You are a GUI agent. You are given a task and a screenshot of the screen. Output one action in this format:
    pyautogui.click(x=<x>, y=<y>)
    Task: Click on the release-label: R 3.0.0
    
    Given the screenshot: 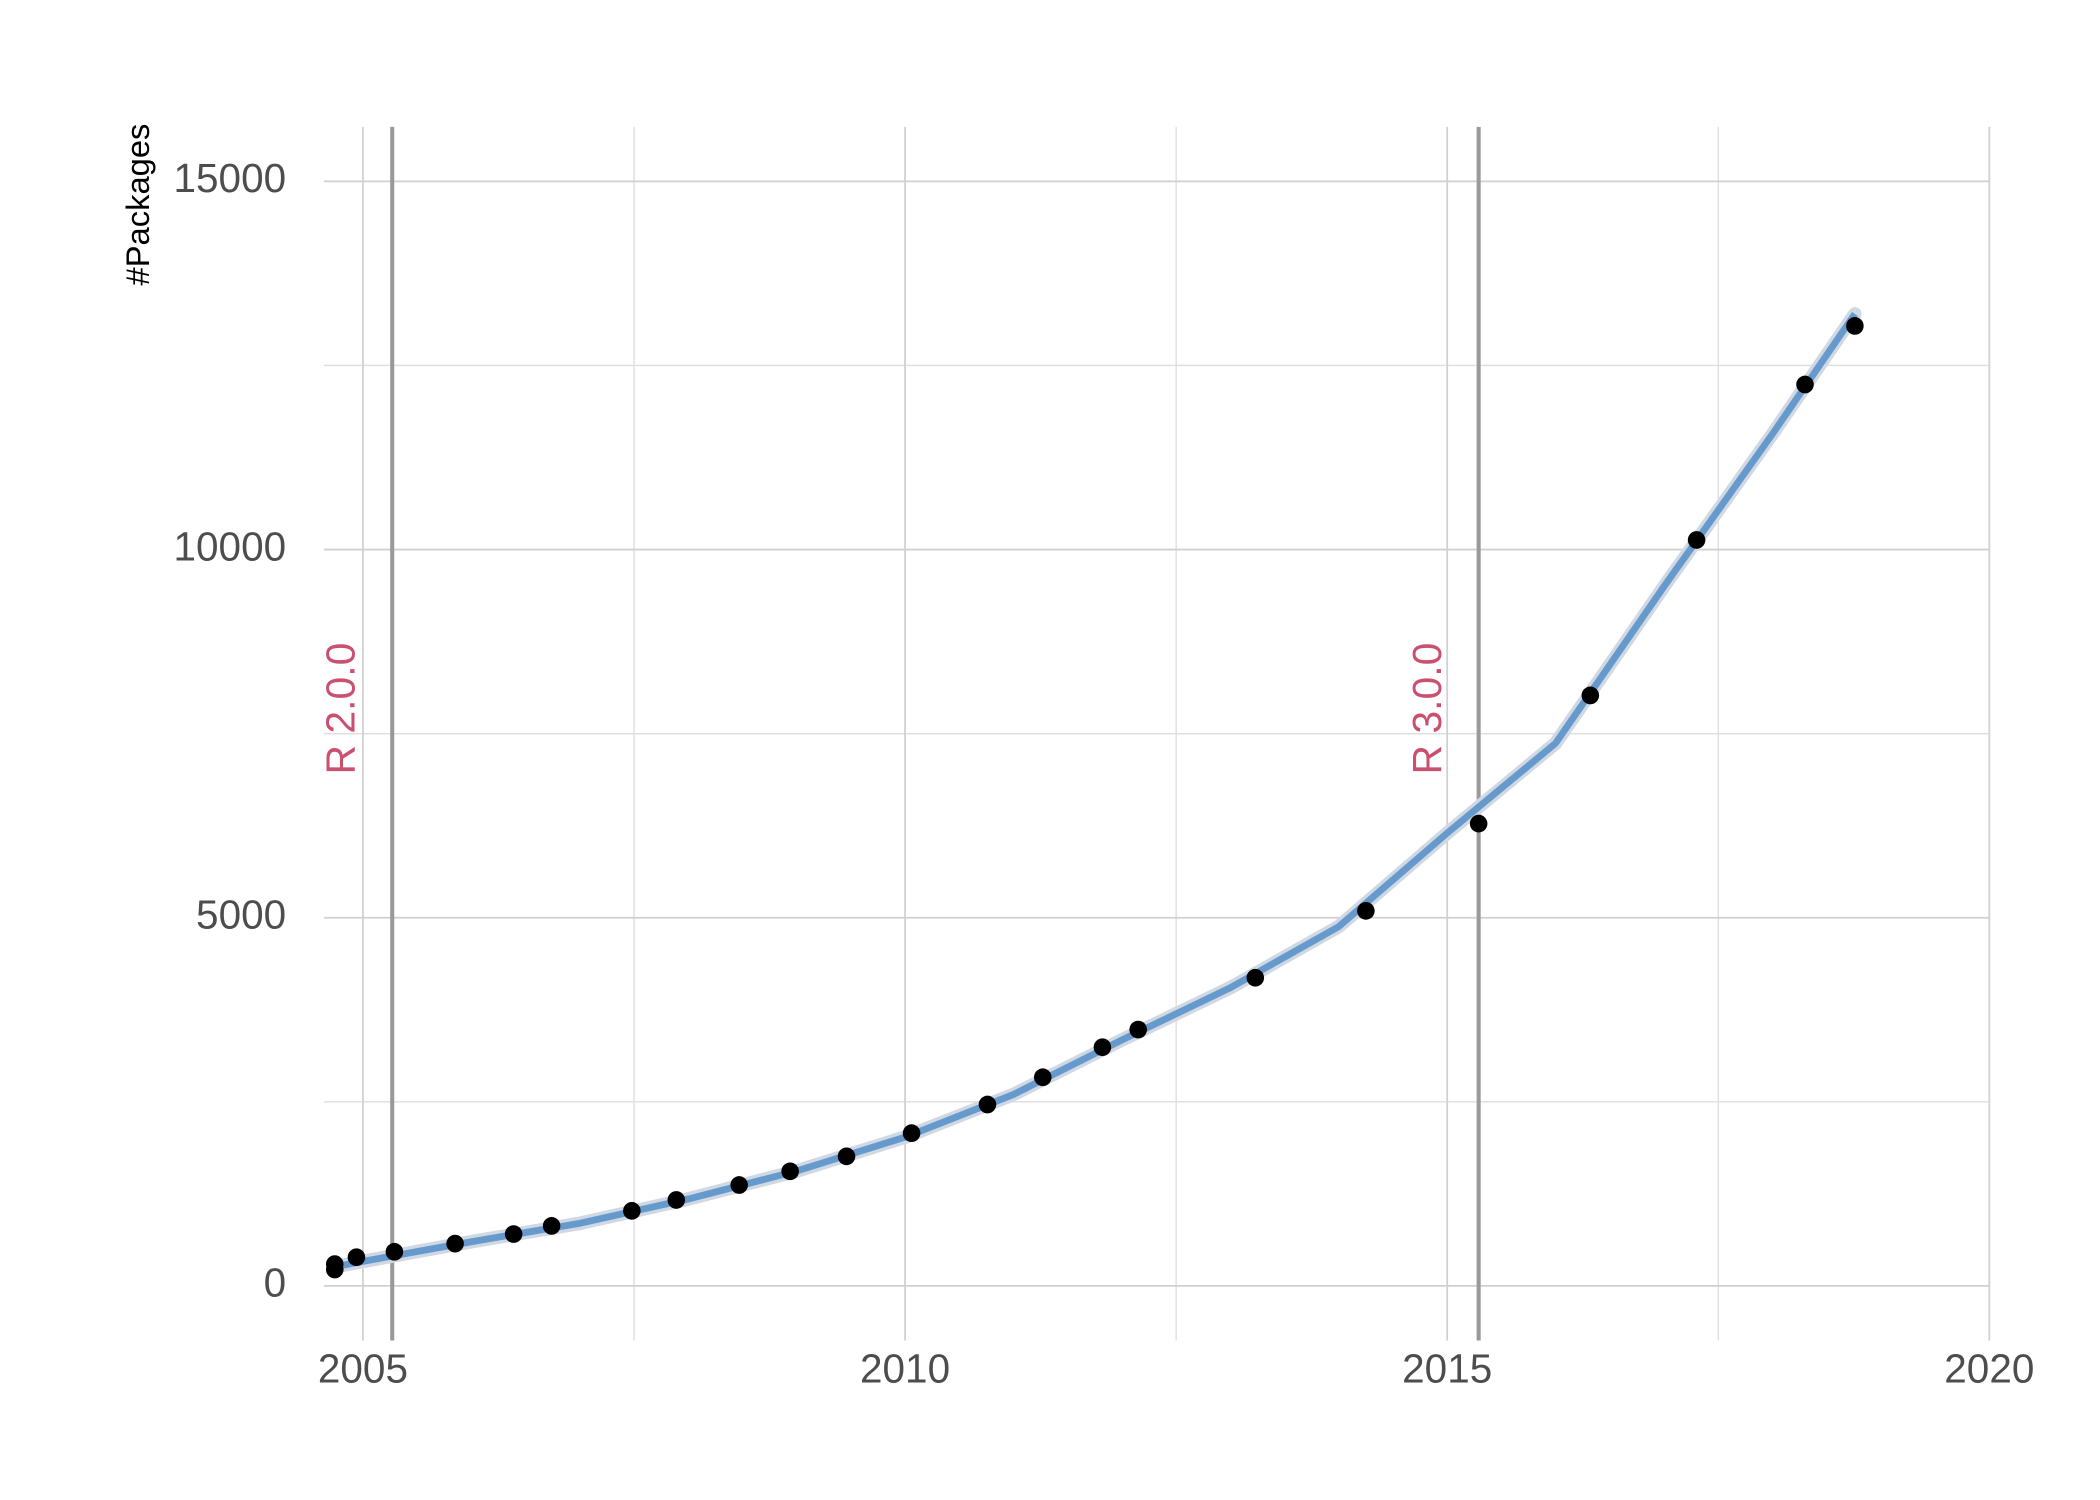 What is the action you would take?
    pyautogui.click(x=1427, y=709)
    